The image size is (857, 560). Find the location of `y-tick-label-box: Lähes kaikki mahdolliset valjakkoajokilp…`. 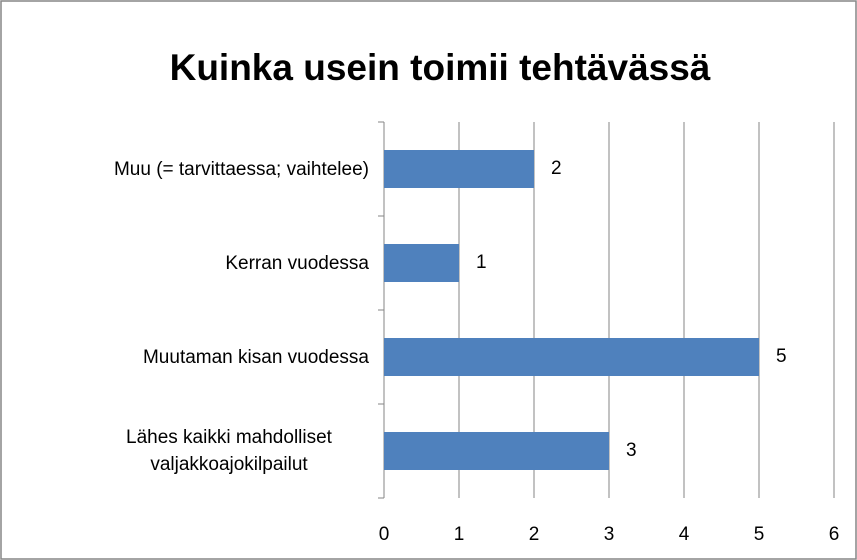

y-tick-label-box: Lähes kaikki mahdolliset valjakkoajokilp… is located at coordinates (187, 451).